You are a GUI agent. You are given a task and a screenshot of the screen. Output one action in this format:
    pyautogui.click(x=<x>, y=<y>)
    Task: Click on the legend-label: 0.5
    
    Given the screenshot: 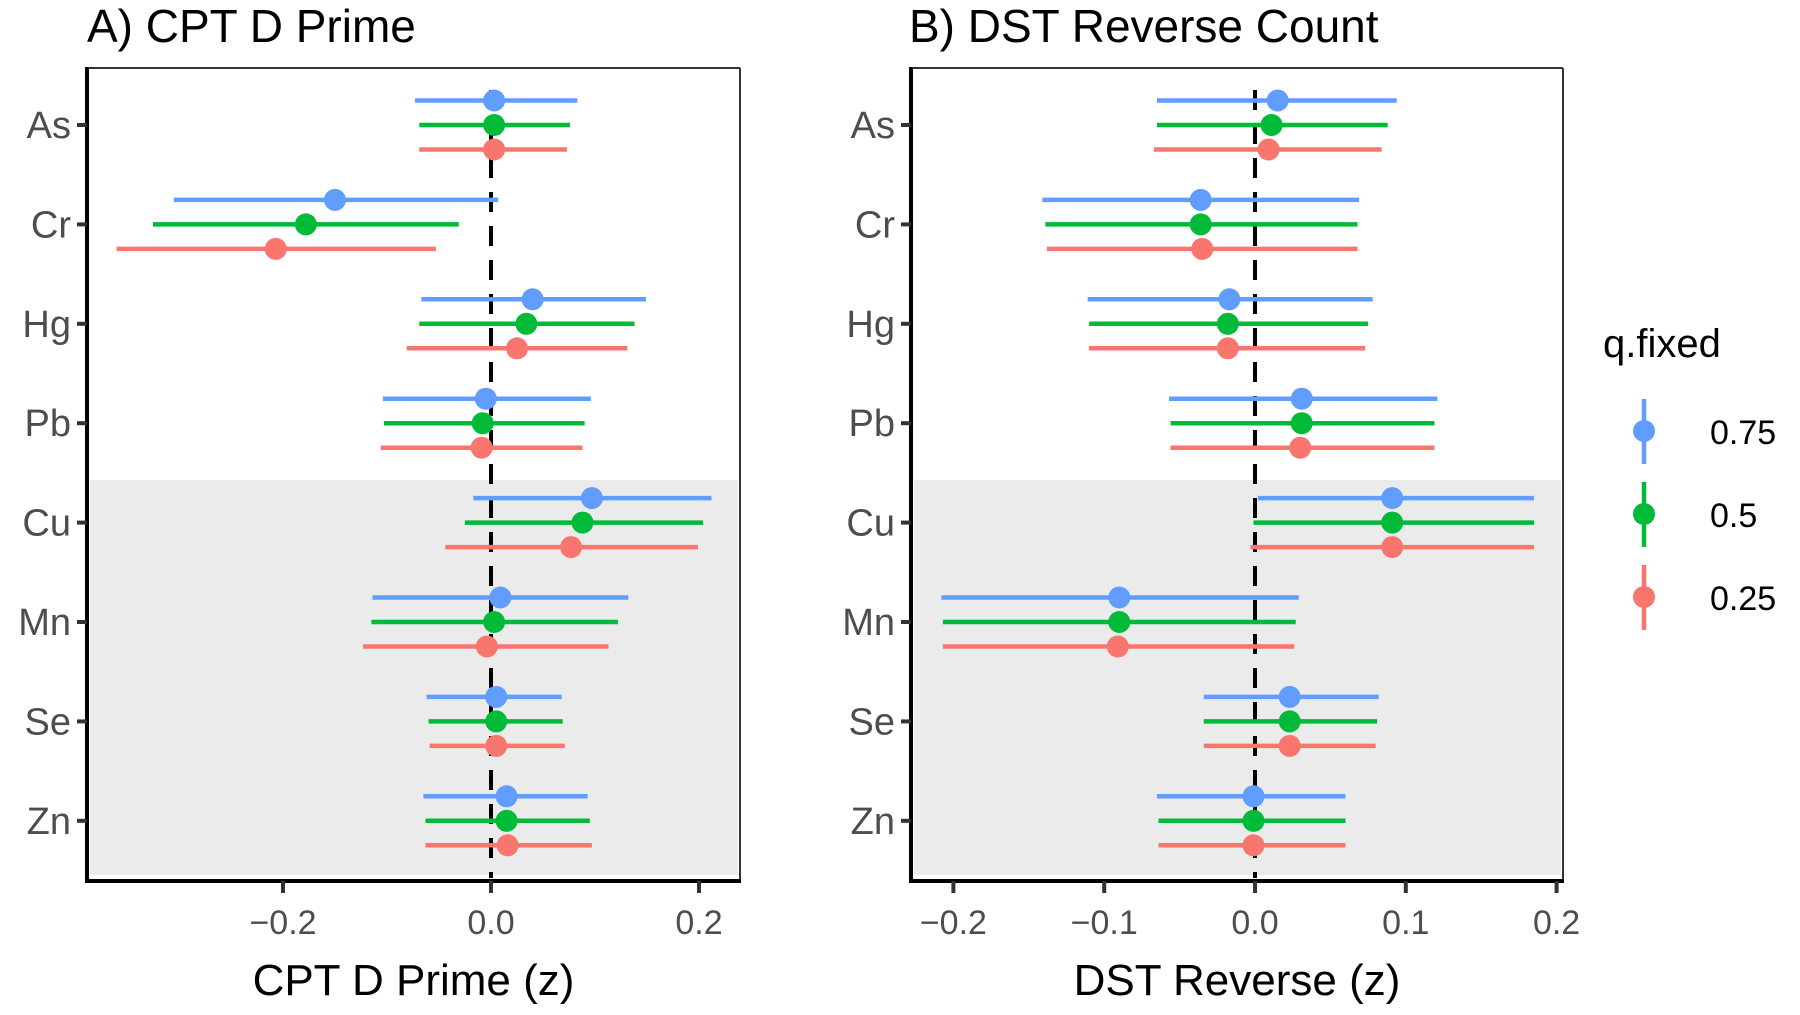 What is the action you would take?
    pyautogui.click(x=1733, y=516)
    